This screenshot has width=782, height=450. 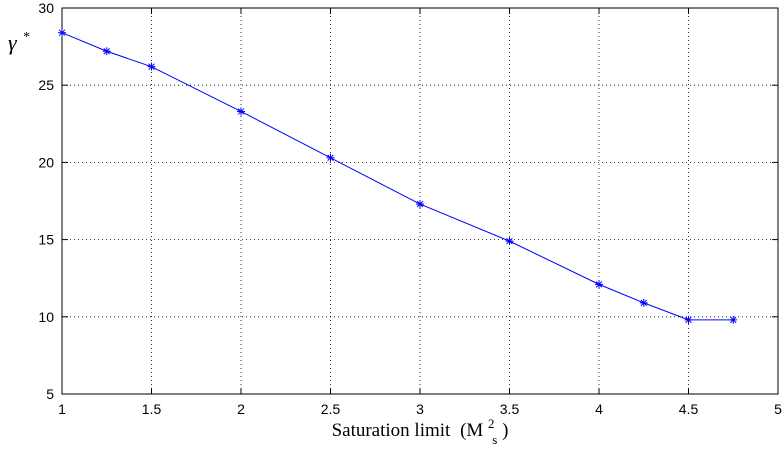 I want to click on y-tick-label: 20, so click(x=46, y=162).